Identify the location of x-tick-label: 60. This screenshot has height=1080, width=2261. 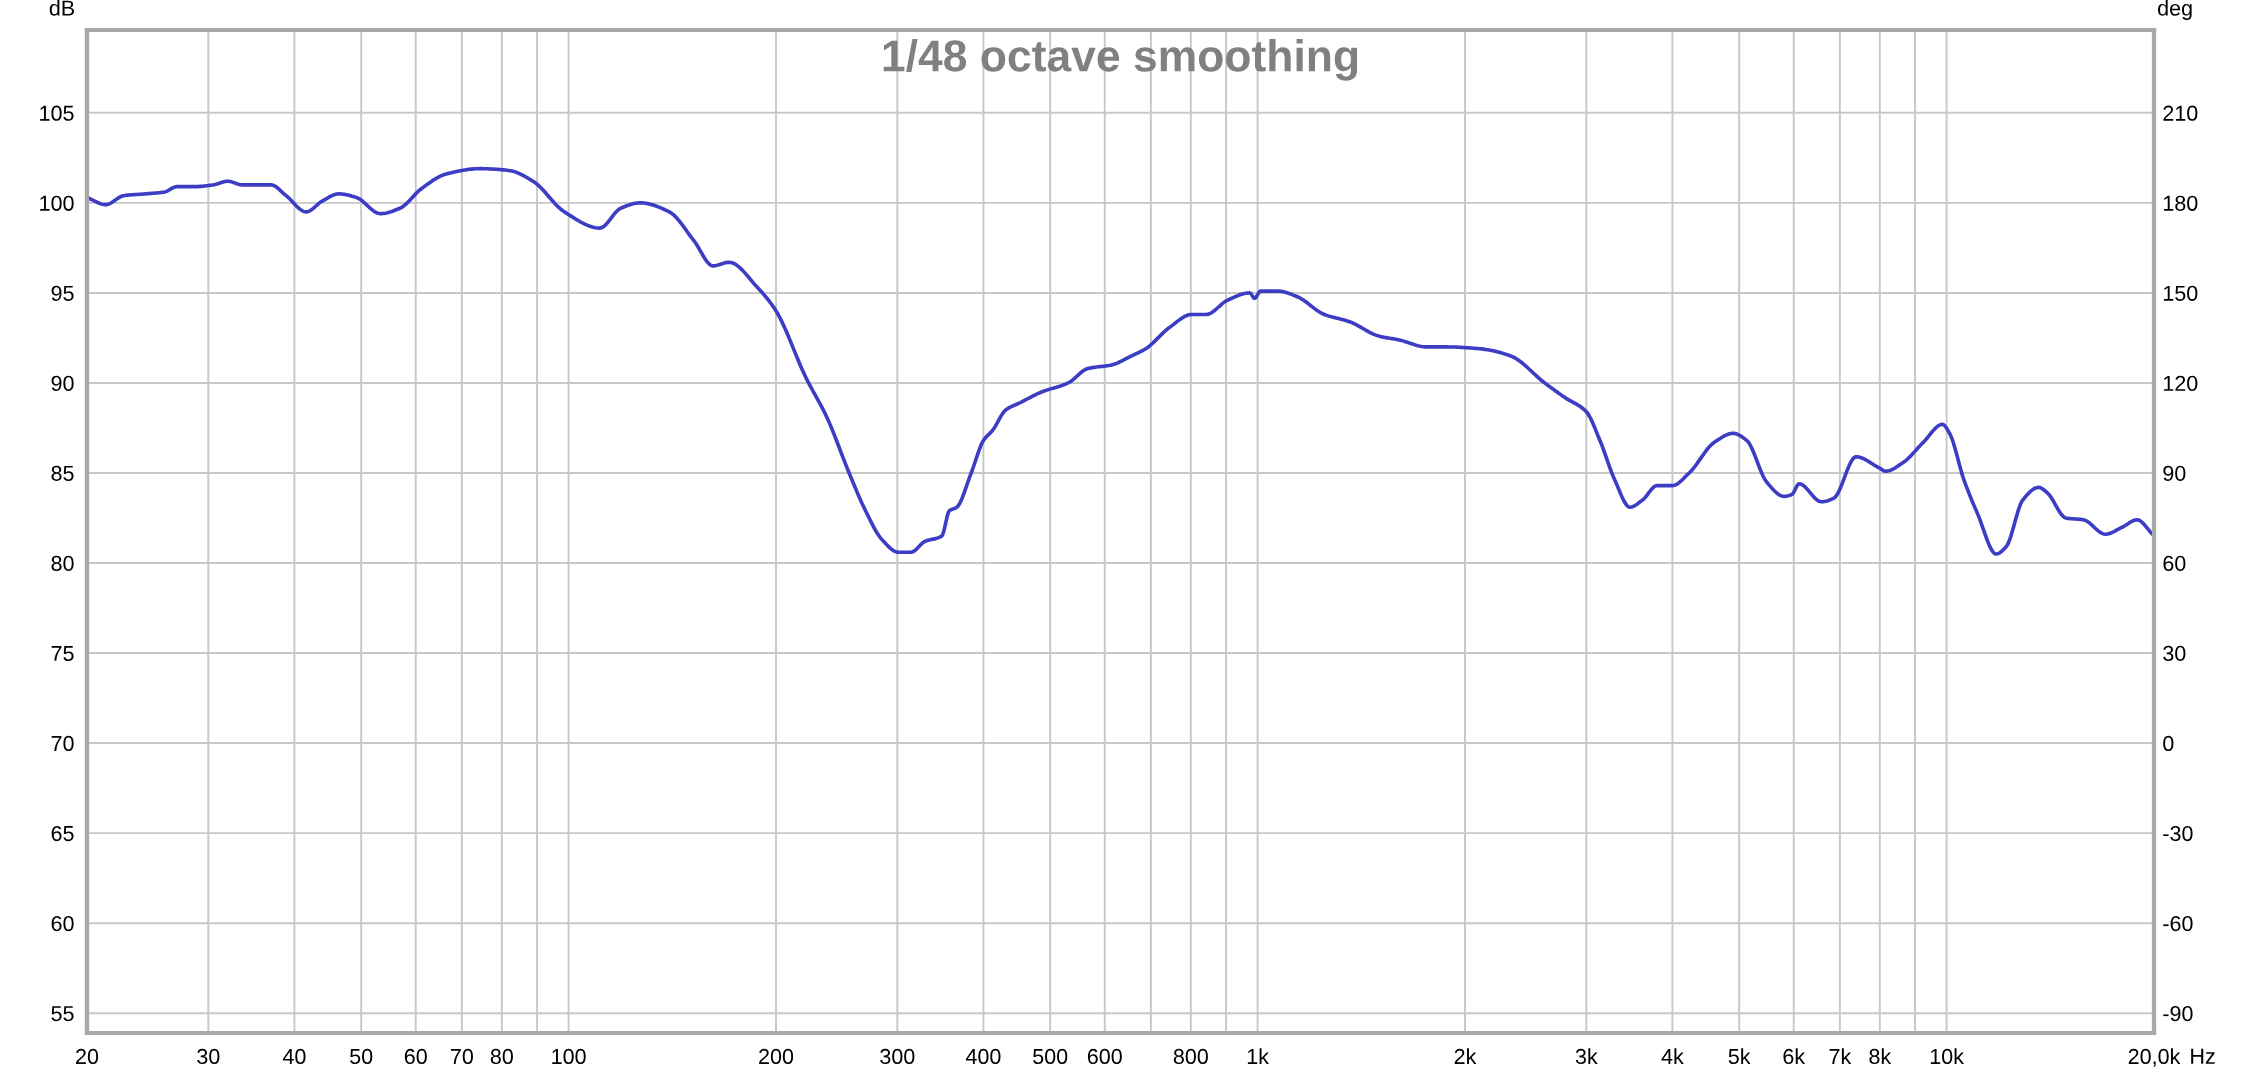
(415, 1056).